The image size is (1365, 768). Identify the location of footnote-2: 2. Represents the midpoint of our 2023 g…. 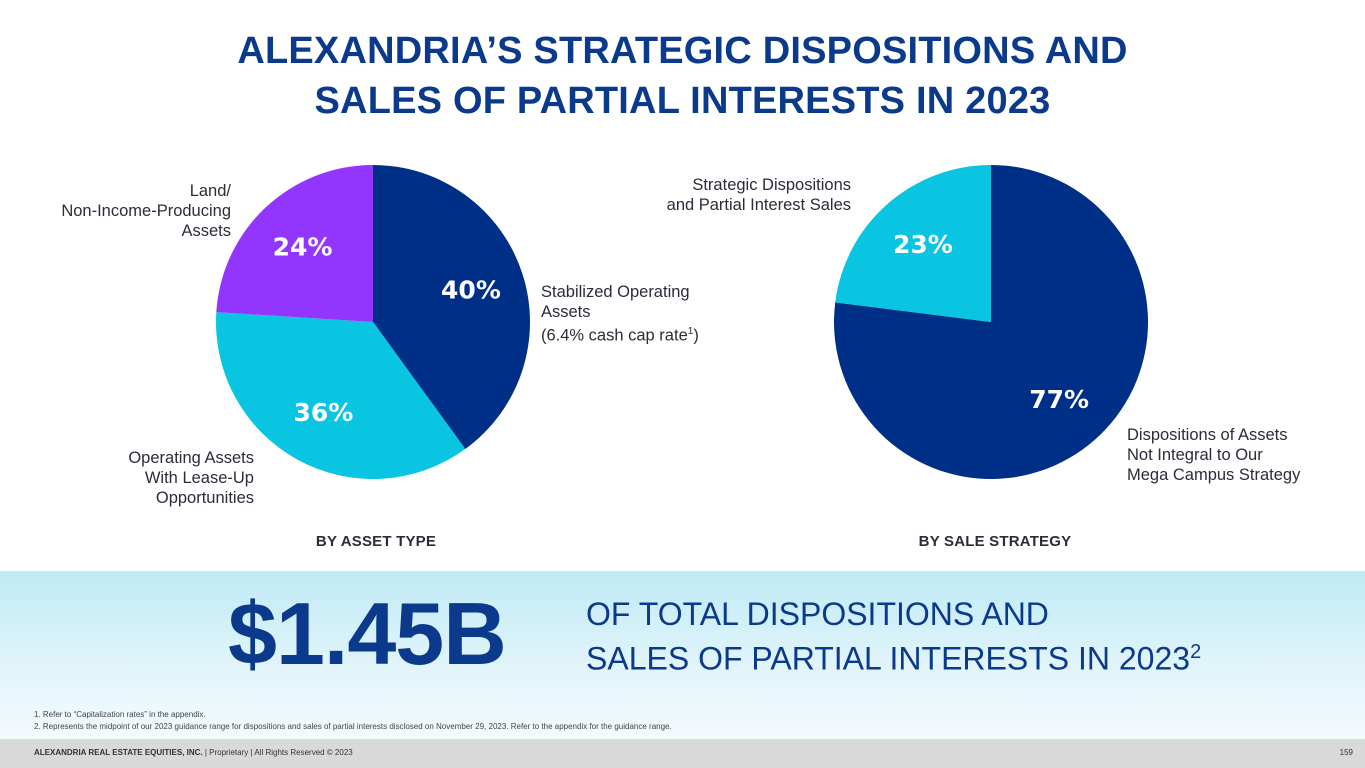
(353, 726).